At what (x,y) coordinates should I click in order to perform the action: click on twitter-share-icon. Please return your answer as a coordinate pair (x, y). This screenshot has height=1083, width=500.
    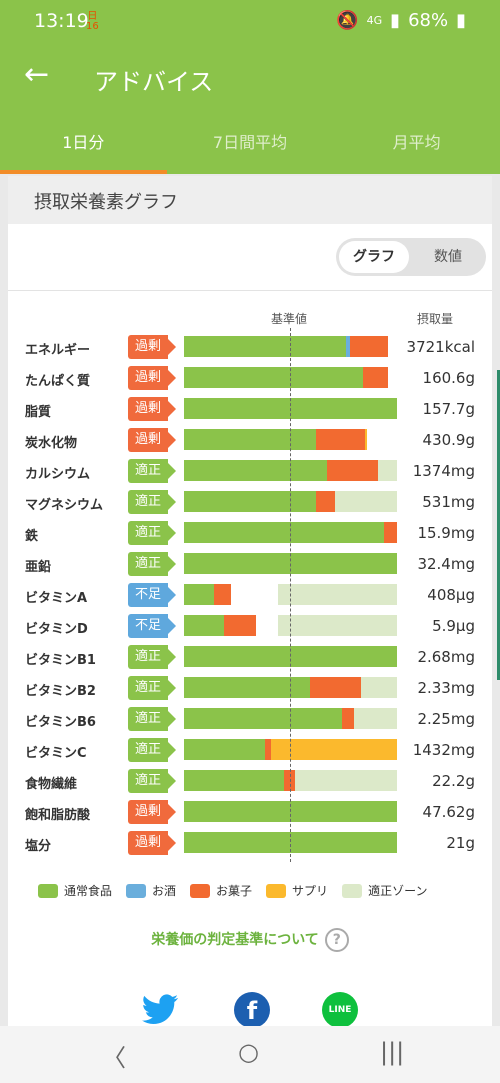
    Looking at the image, I should click on (160, 1009).